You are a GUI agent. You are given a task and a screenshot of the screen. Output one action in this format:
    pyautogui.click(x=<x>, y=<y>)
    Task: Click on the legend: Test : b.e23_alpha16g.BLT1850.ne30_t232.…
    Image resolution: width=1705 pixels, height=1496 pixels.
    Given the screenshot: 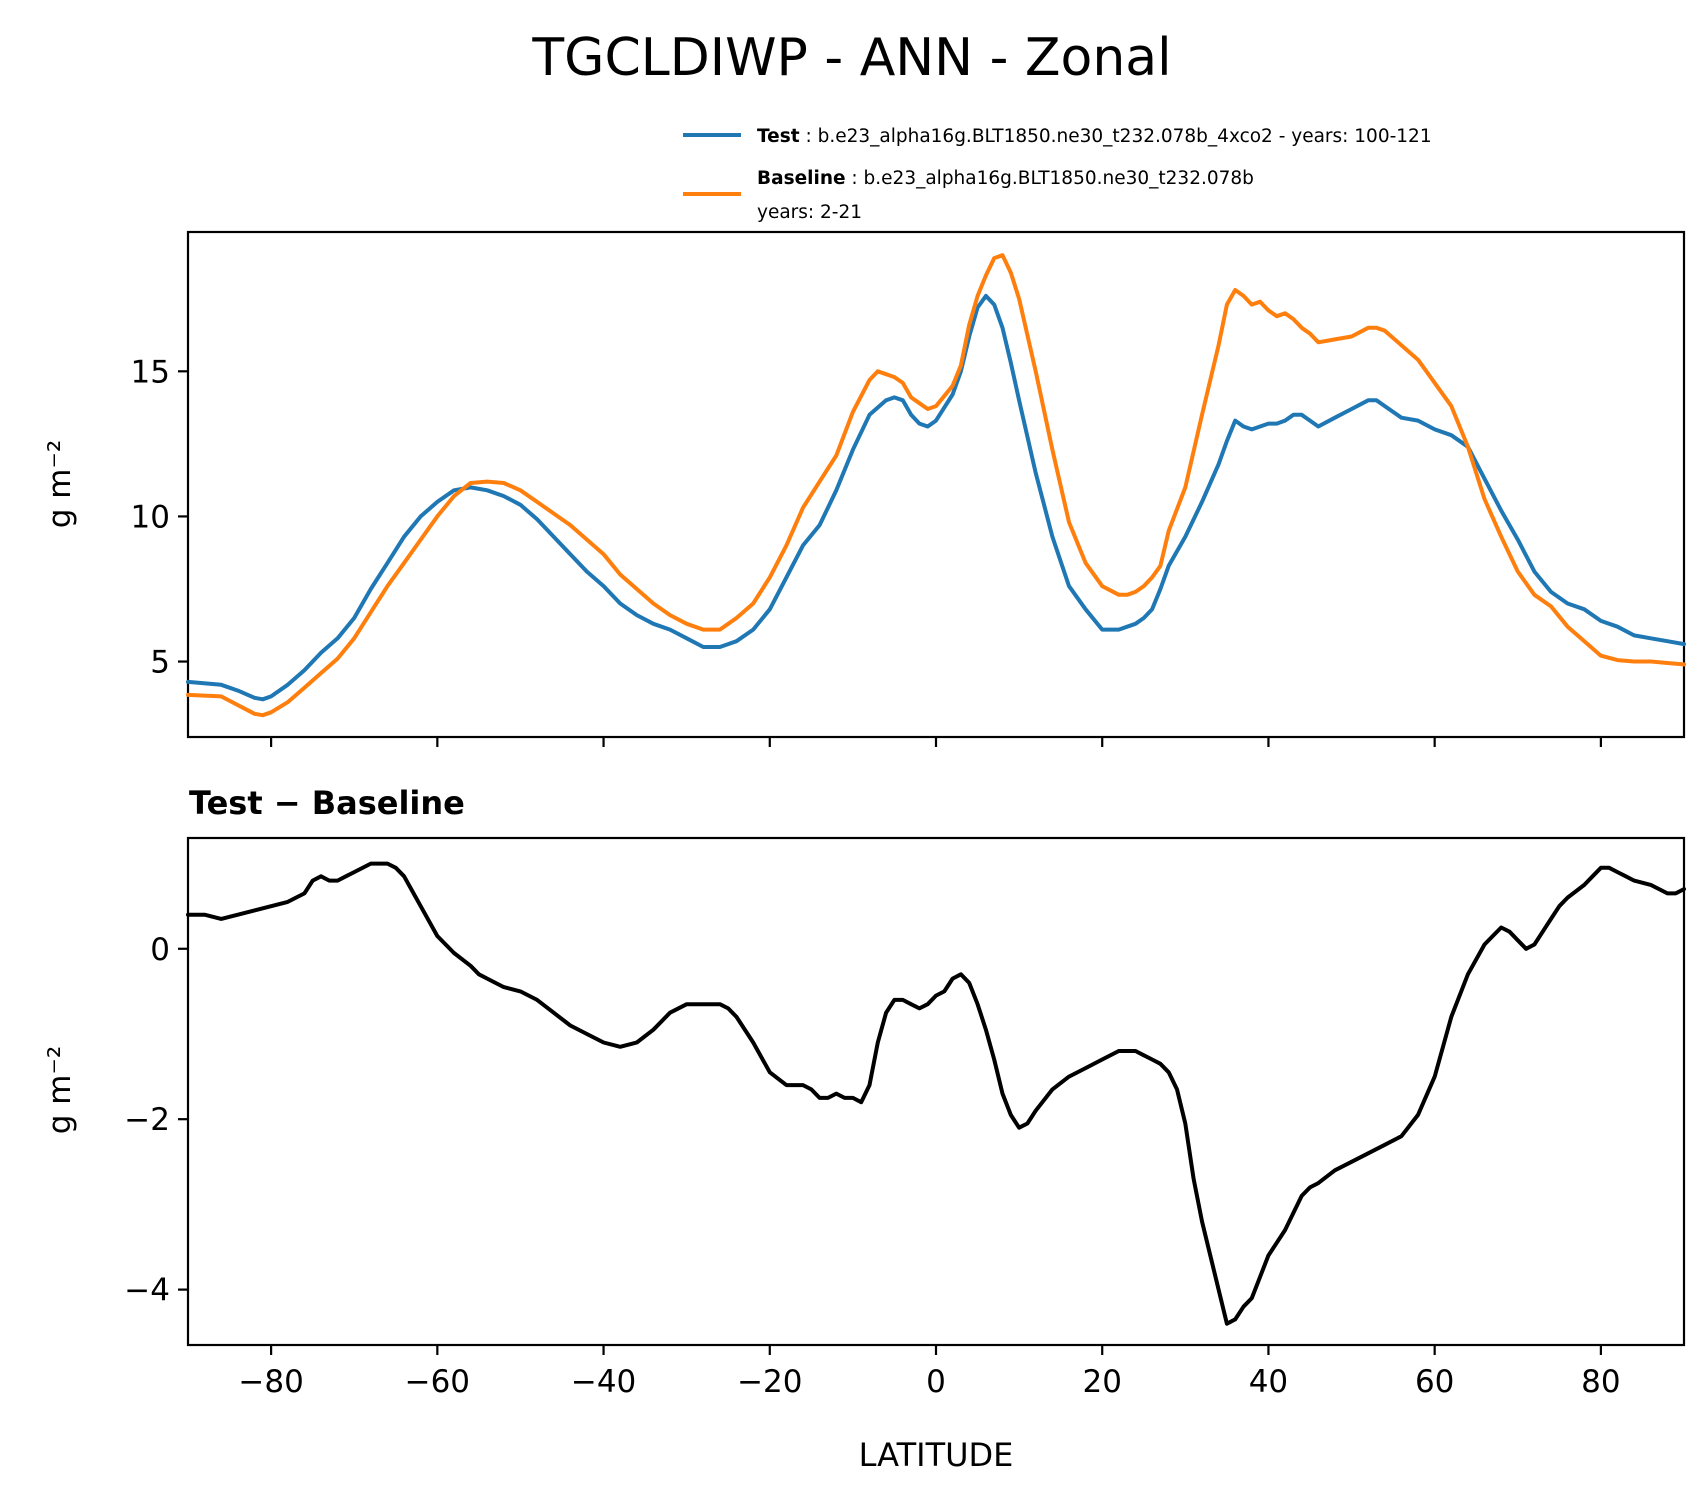 What is the action you would take?
    pyautogui.click(x=1057, y=174)
    